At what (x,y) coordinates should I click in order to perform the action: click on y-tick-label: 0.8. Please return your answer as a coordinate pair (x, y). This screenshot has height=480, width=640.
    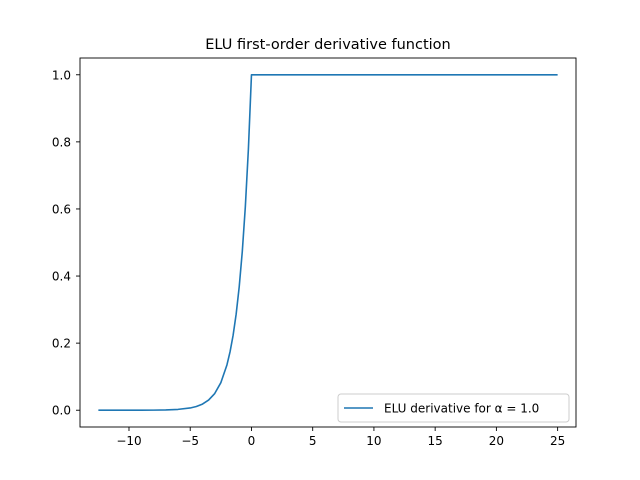
    Looking at the image, I should click on (61, 142).